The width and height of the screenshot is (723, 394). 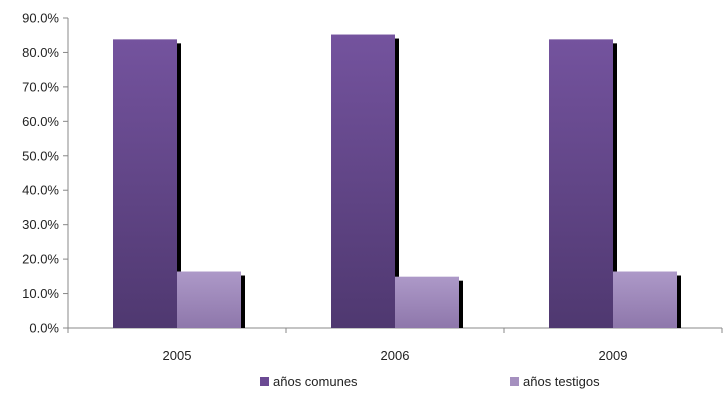 I want to click on x-tick-label: 2005, so click(x=177, y=355).